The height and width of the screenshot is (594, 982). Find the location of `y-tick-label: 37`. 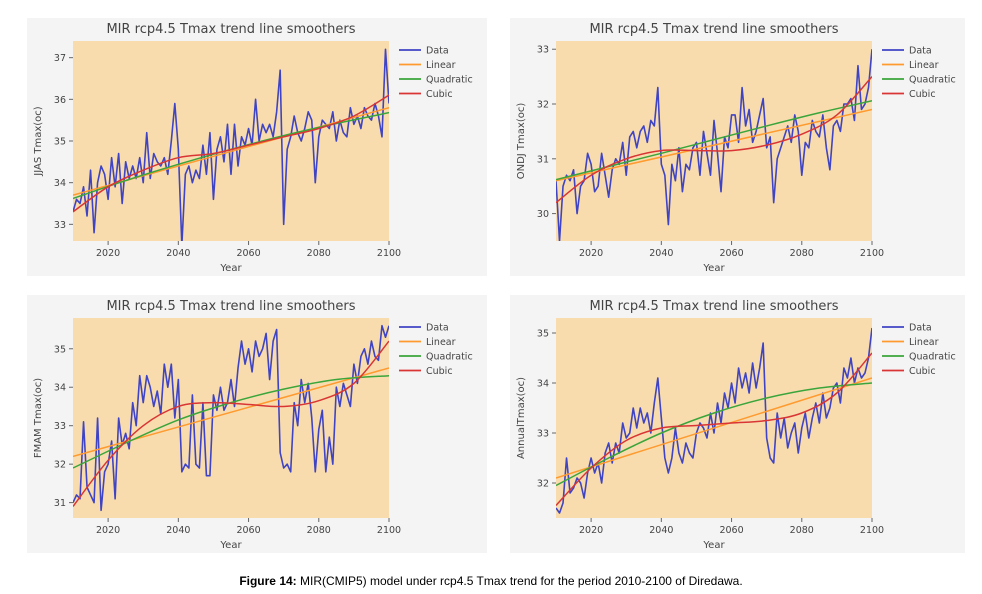

y-tick-label: 37 is located at coordinates (60, 58).